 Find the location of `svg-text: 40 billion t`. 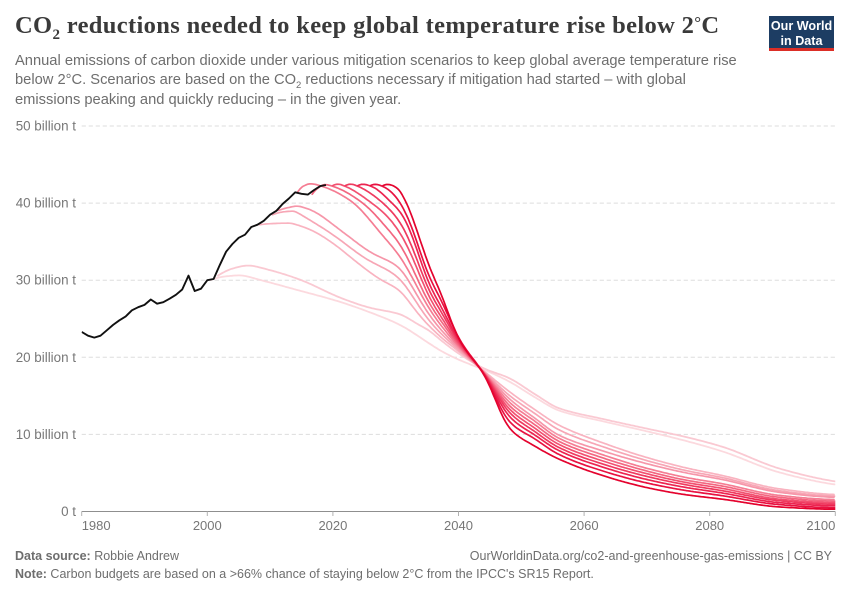

svg-text: 40 billion t is located at coordinates (46, 203).